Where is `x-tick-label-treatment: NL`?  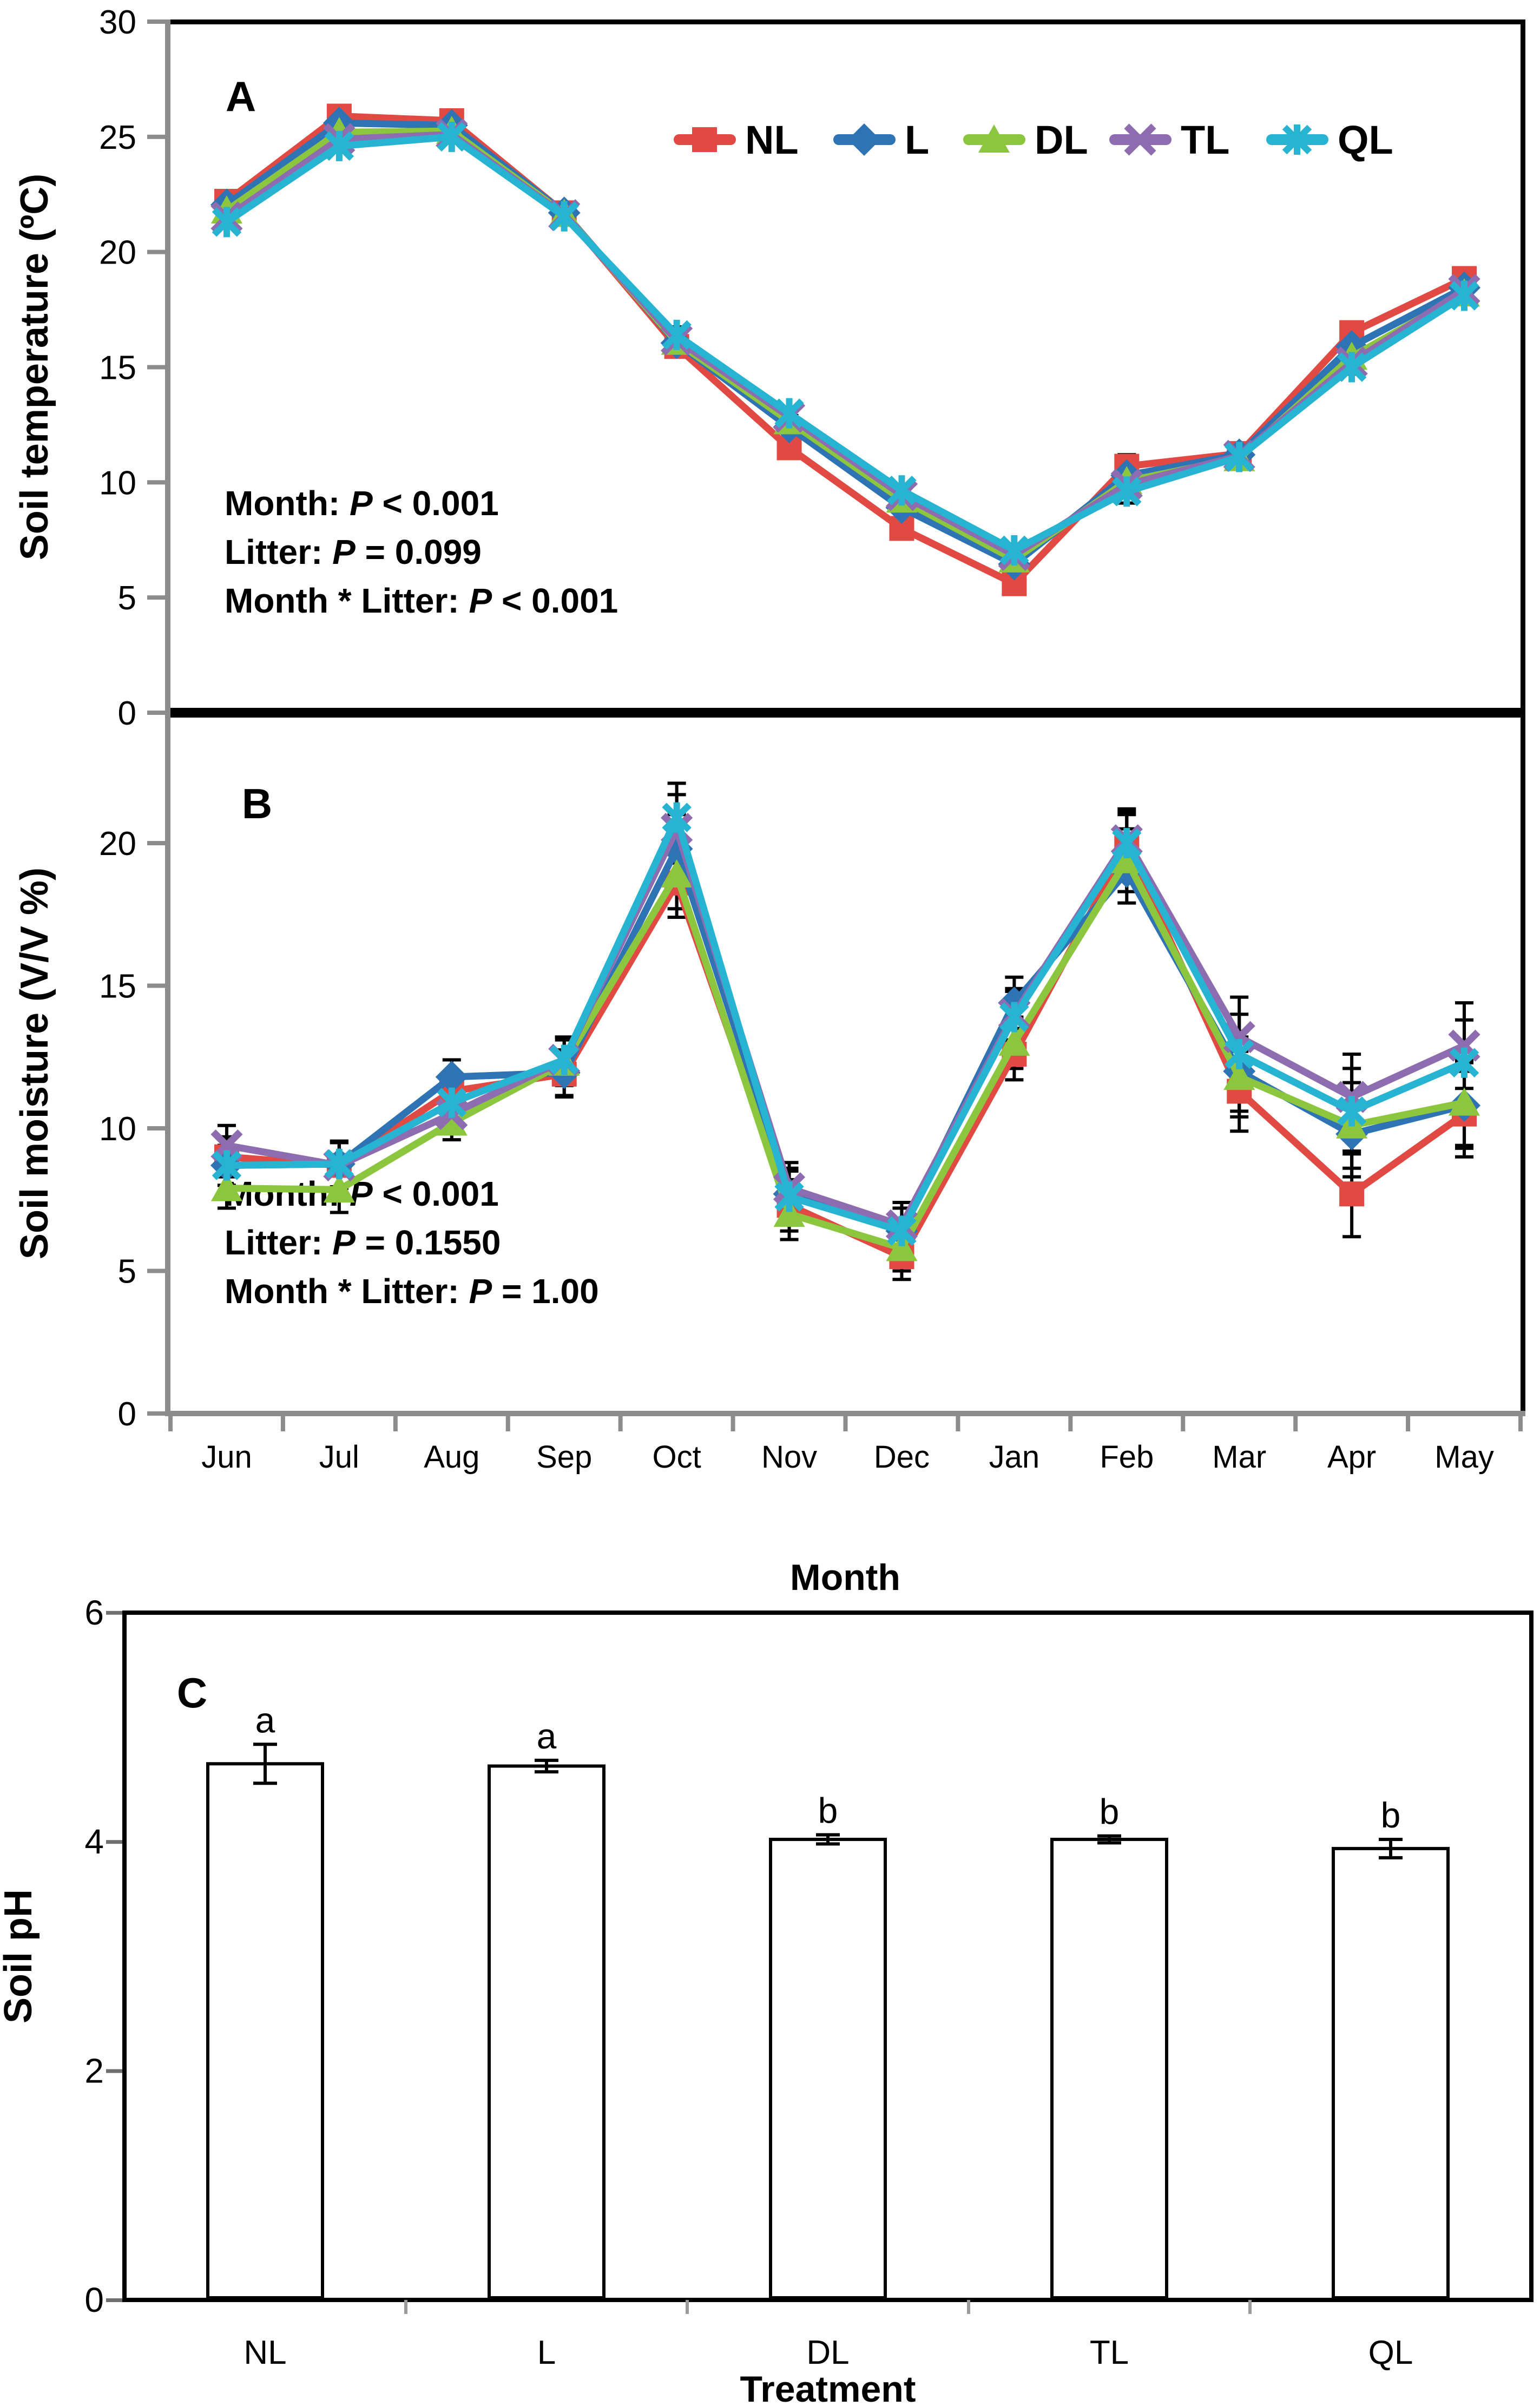
x-tick-label-treatment: NL is located at coordinates (264, 2352).